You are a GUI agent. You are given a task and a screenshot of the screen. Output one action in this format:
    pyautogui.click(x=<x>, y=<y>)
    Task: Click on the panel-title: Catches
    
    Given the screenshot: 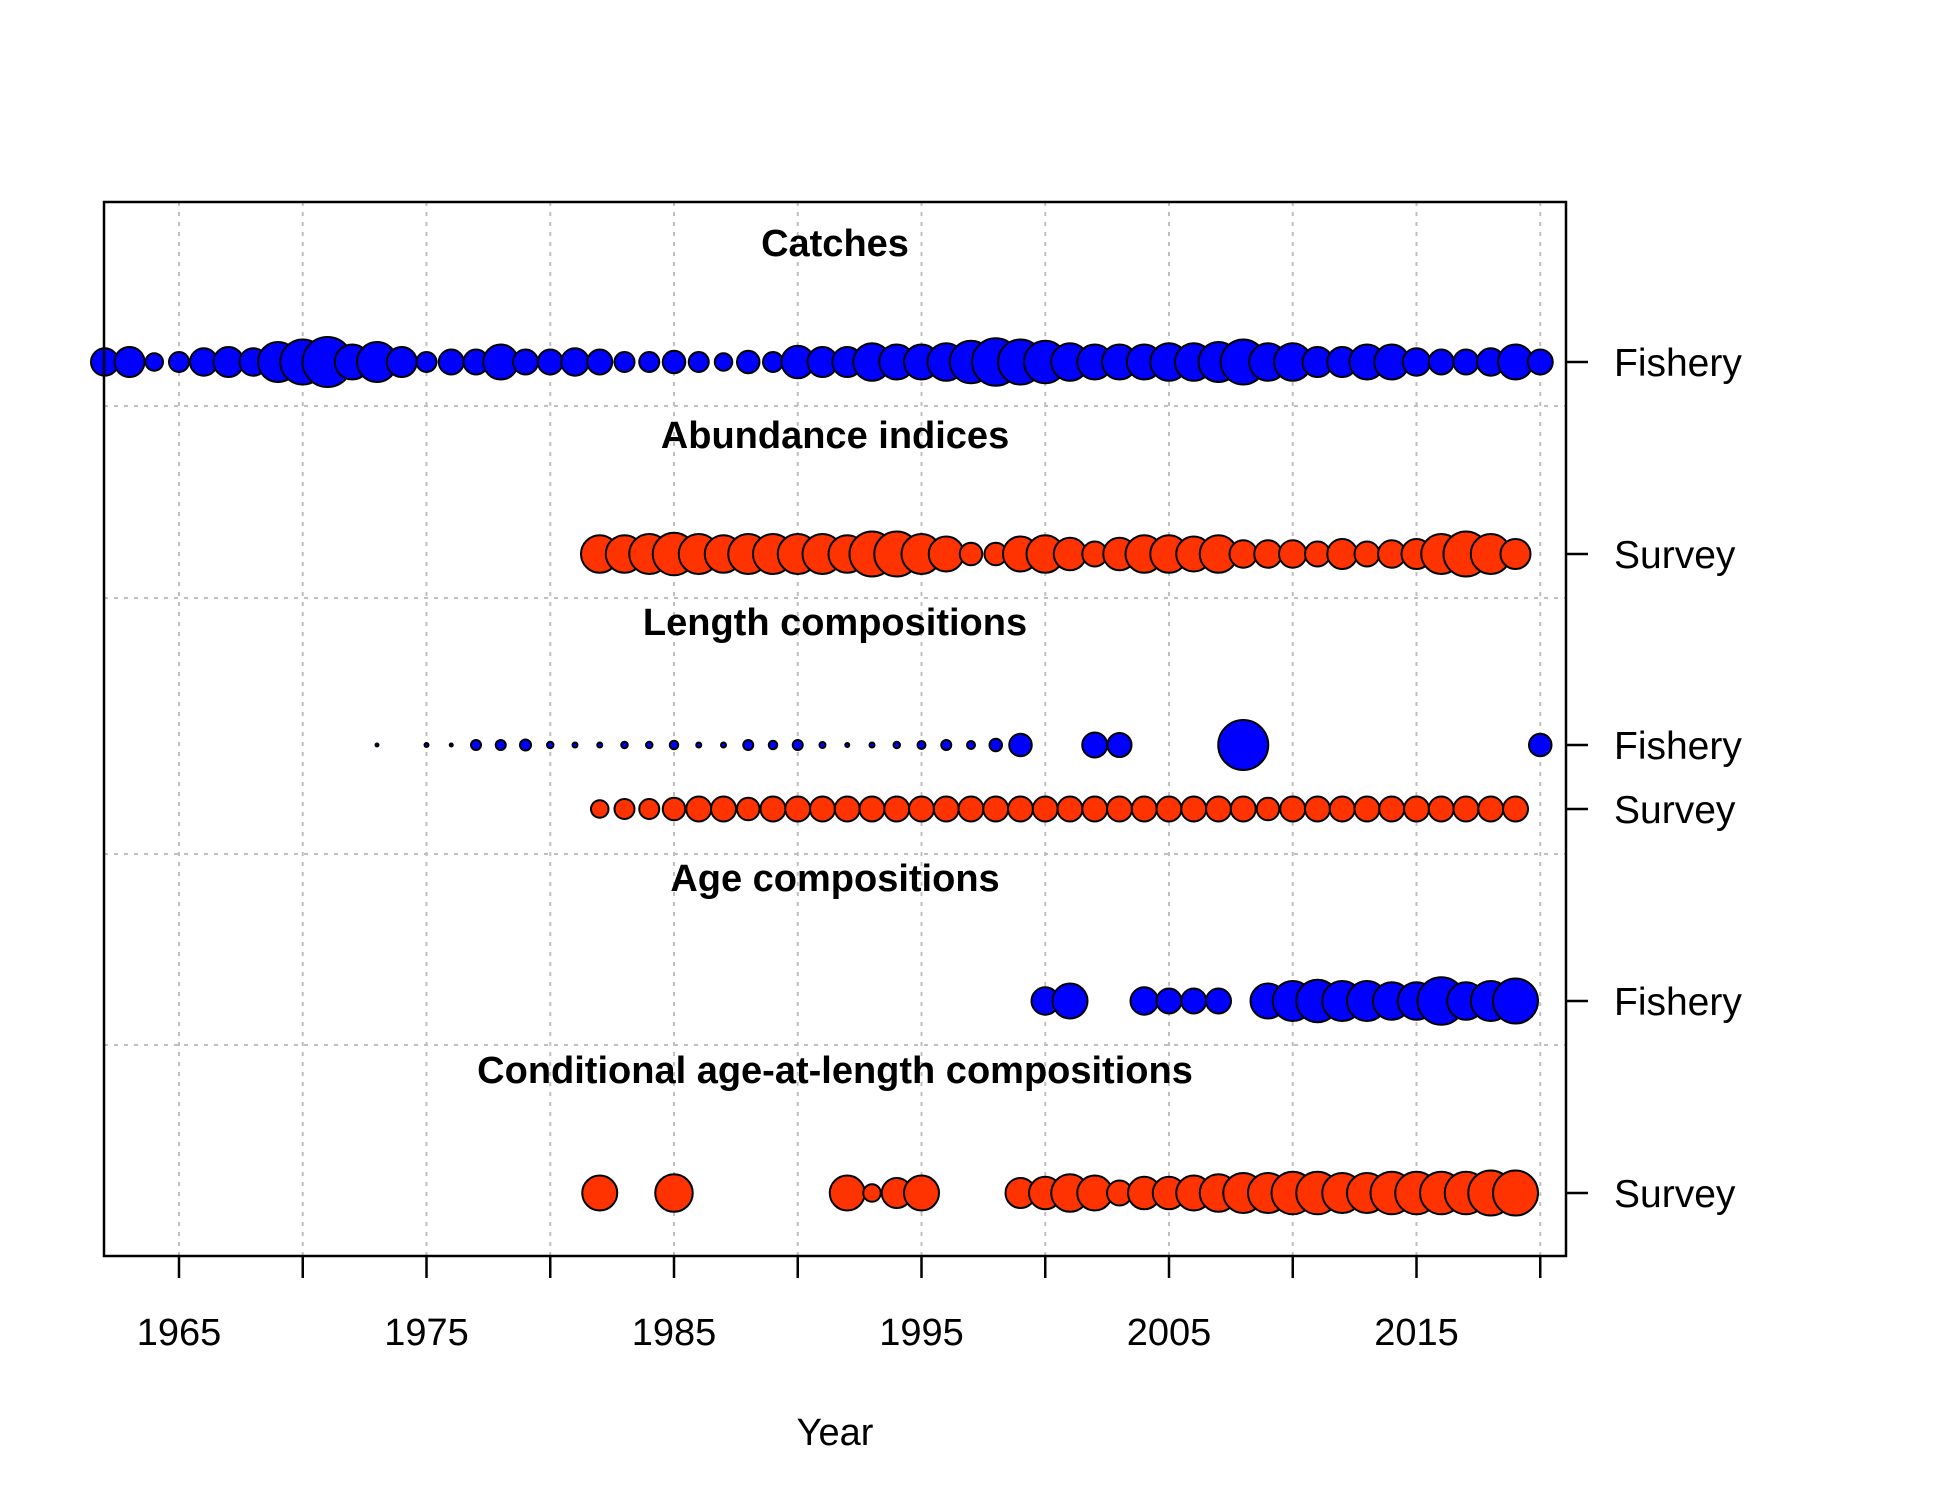 What is the action you would take?
    pyautogui.click(x=835, y=244)
    